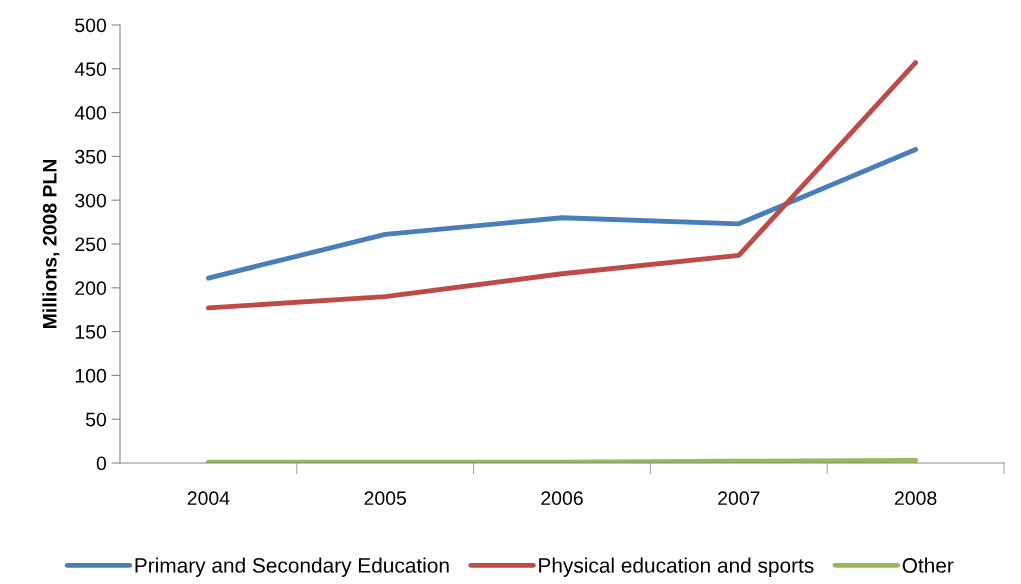 This screenshot has height=584, width=1021. What do you see at coordinates (101, 463) in the screenshot?
I see `y-tick-label: 0` at bounding box center [101, 463].